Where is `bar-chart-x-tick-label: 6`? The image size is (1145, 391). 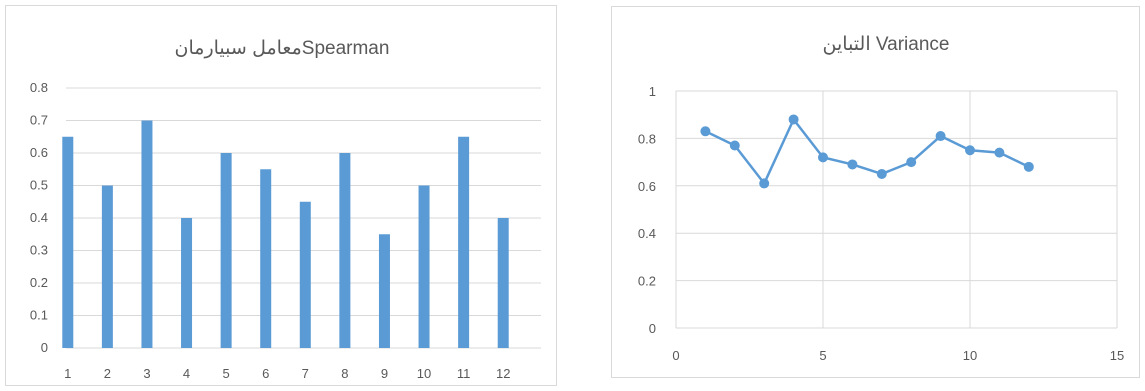
bar-chart-x-tick-label: 6 is located at coordinates (265, 373).